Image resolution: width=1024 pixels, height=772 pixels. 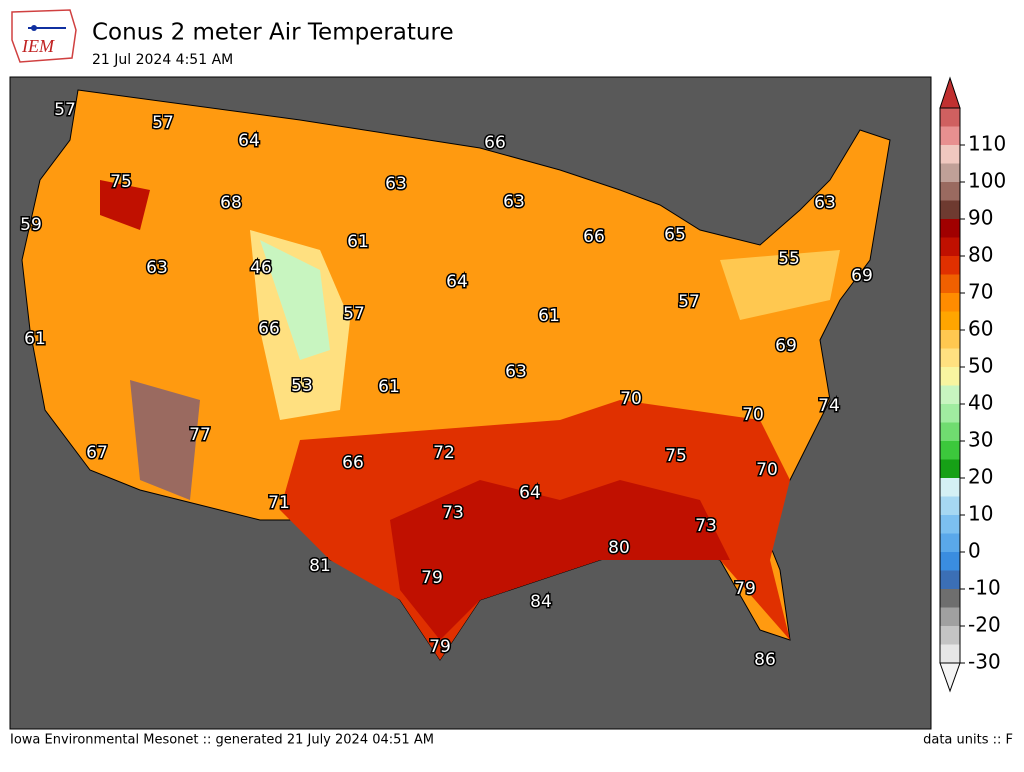 What do you see at coordinates (765, 660) in the screenshot?
I see `station-label: 86` at bounding box center [765, 660].